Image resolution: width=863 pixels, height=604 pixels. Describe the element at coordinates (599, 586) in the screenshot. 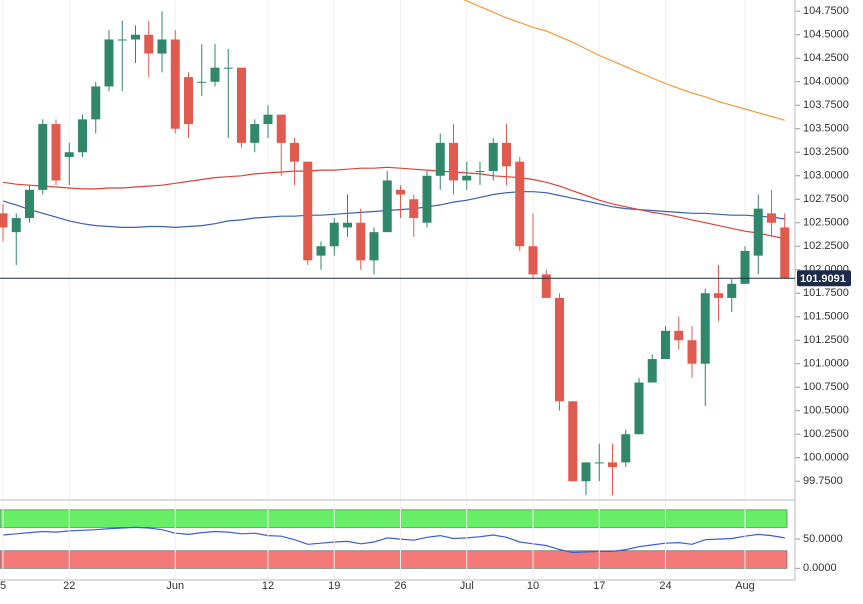

I see `x-tick-label: 17` at that location.